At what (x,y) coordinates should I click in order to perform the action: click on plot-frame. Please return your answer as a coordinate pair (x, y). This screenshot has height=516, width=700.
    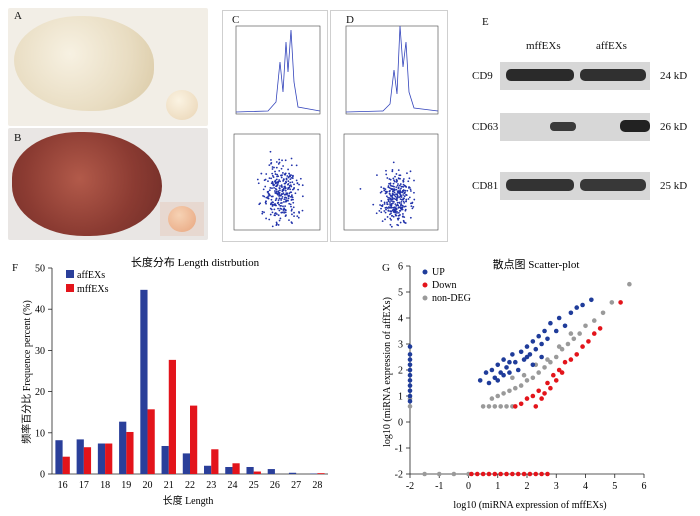
    Looking at the image, I should click on (277, 182).